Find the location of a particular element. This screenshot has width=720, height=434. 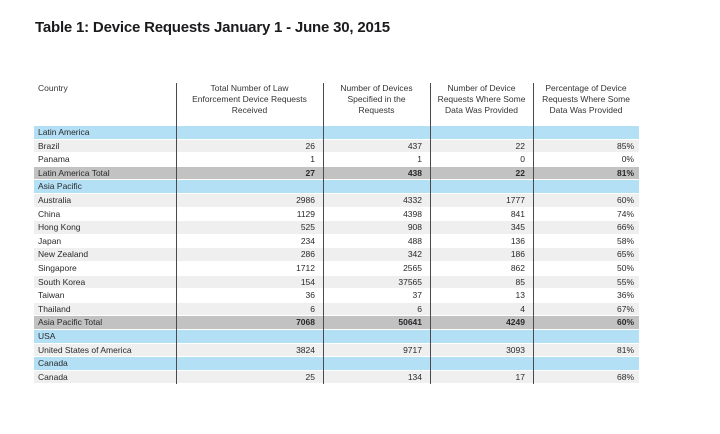

country-cell: South Korea is located at coordinates (62, 281).